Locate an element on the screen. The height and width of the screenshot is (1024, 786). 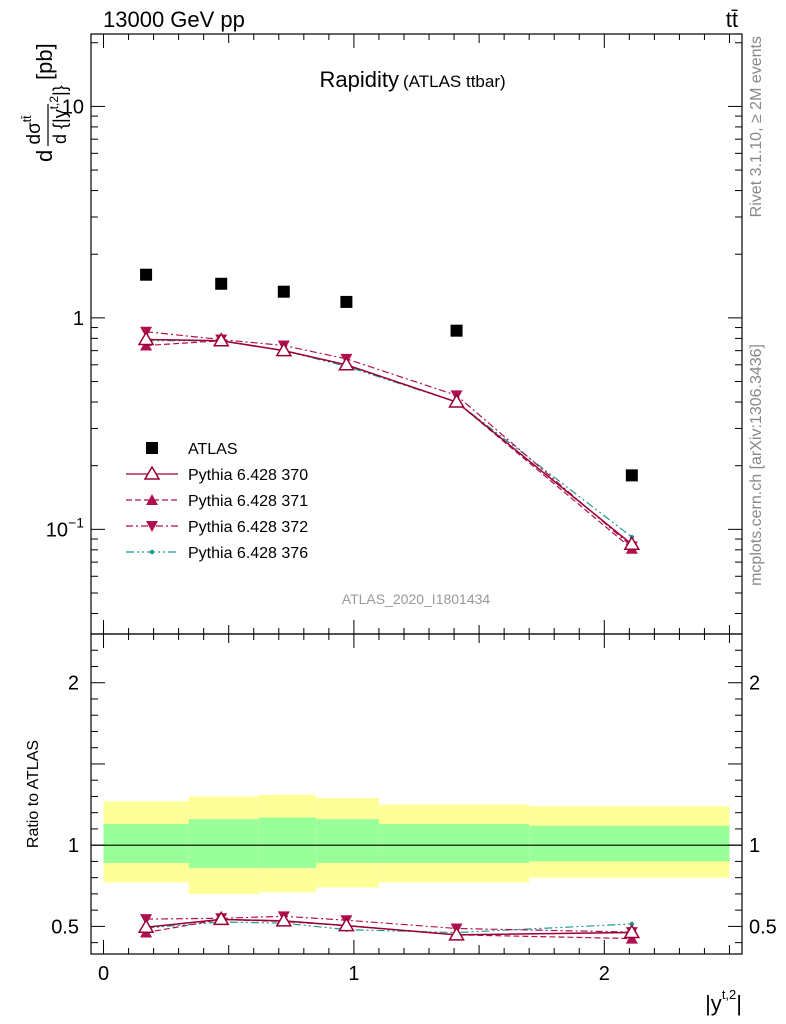
legend-label: Pythia 6.428 371 is located at coordinates (248, 501).